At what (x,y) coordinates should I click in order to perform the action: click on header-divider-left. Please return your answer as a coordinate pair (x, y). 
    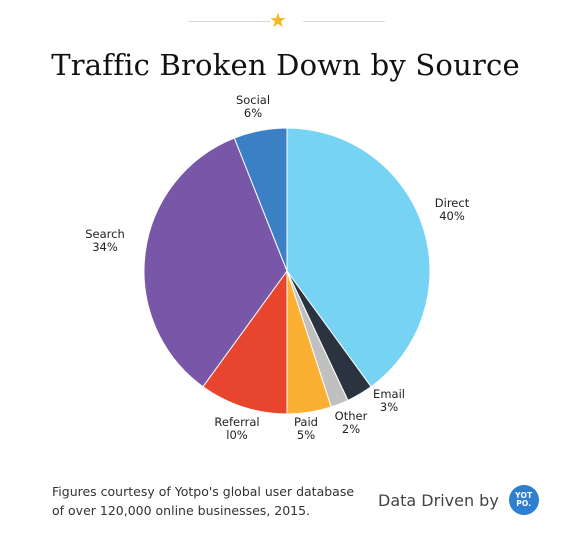
    Looking at the image, I should click on (229, 21).